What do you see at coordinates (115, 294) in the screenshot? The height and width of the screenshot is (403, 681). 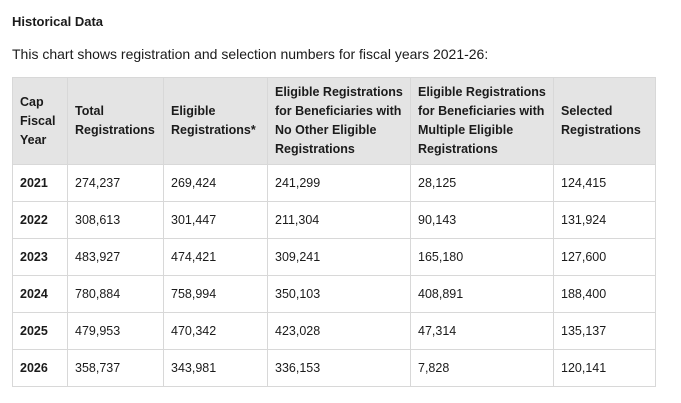 I see `cell-total-registrations: 780,884` at bounding box center [115, 294].